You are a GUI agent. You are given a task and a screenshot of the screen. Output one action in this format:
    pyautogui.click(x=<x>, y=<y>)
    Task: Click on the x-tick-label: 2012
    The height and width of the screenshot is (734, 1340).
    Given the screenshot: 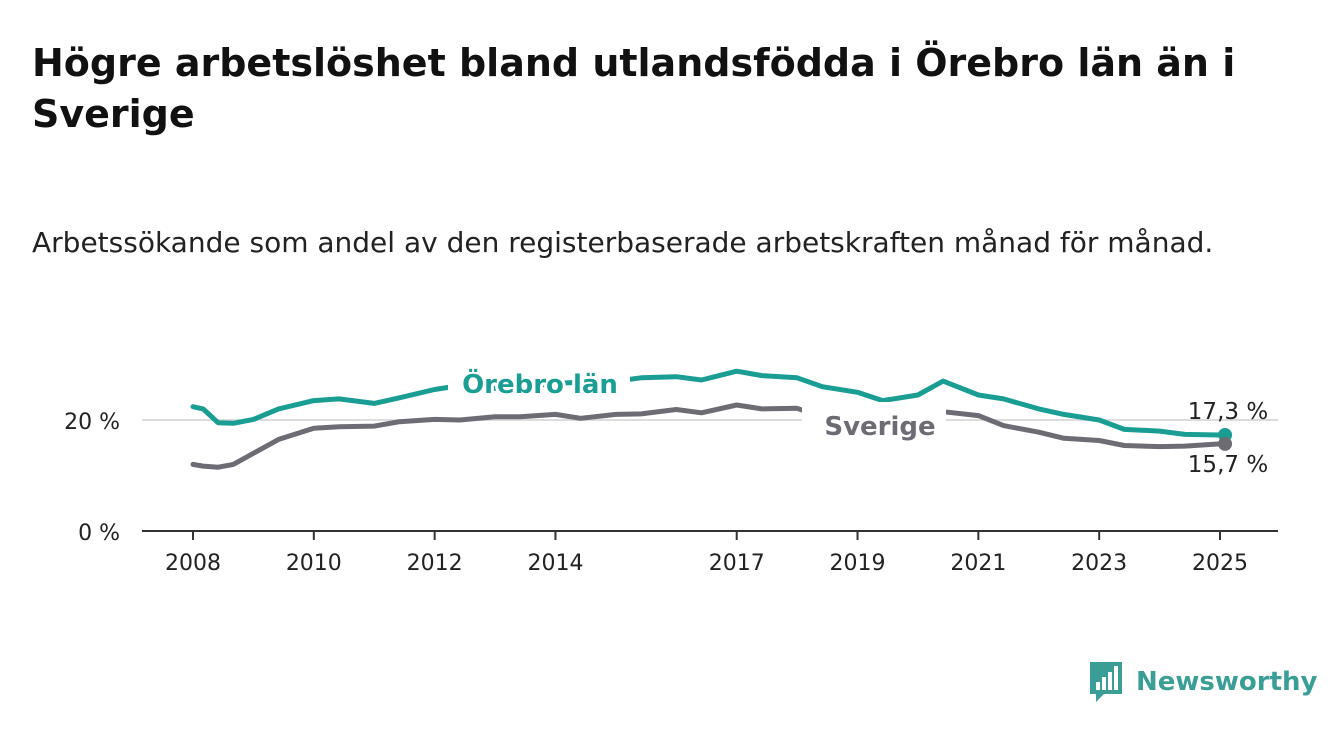 What is the action you would take?
    pyautogui.click(x=435, y=563)
    